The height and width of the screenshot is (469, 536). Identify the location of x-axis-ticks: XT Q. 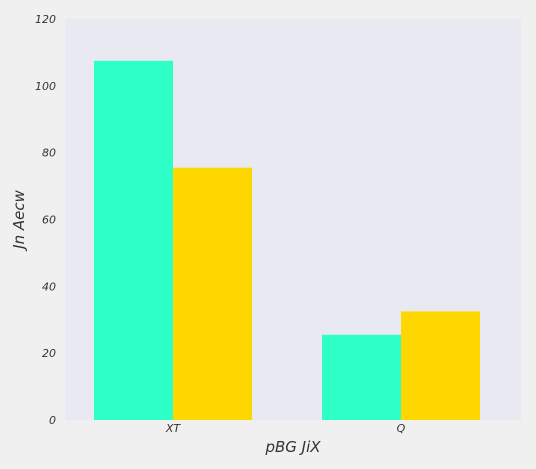
(285, 428).